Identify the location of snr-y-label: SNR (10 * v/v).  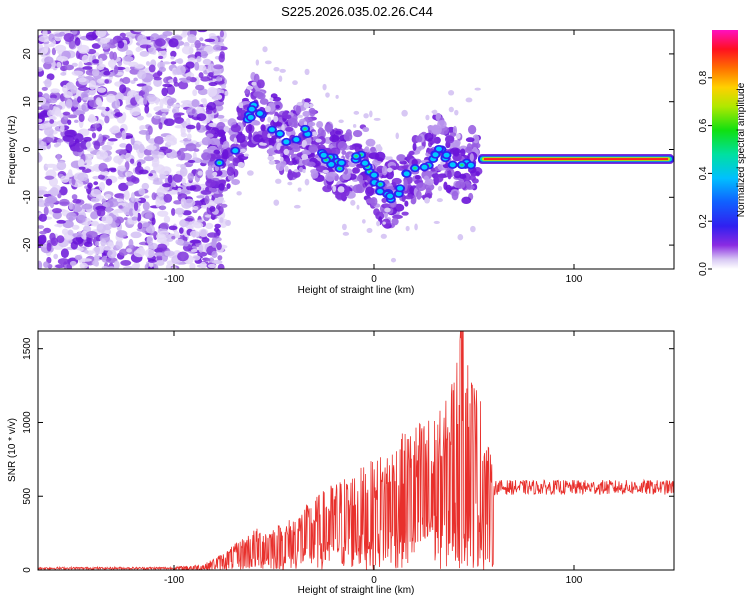
(12, 450).